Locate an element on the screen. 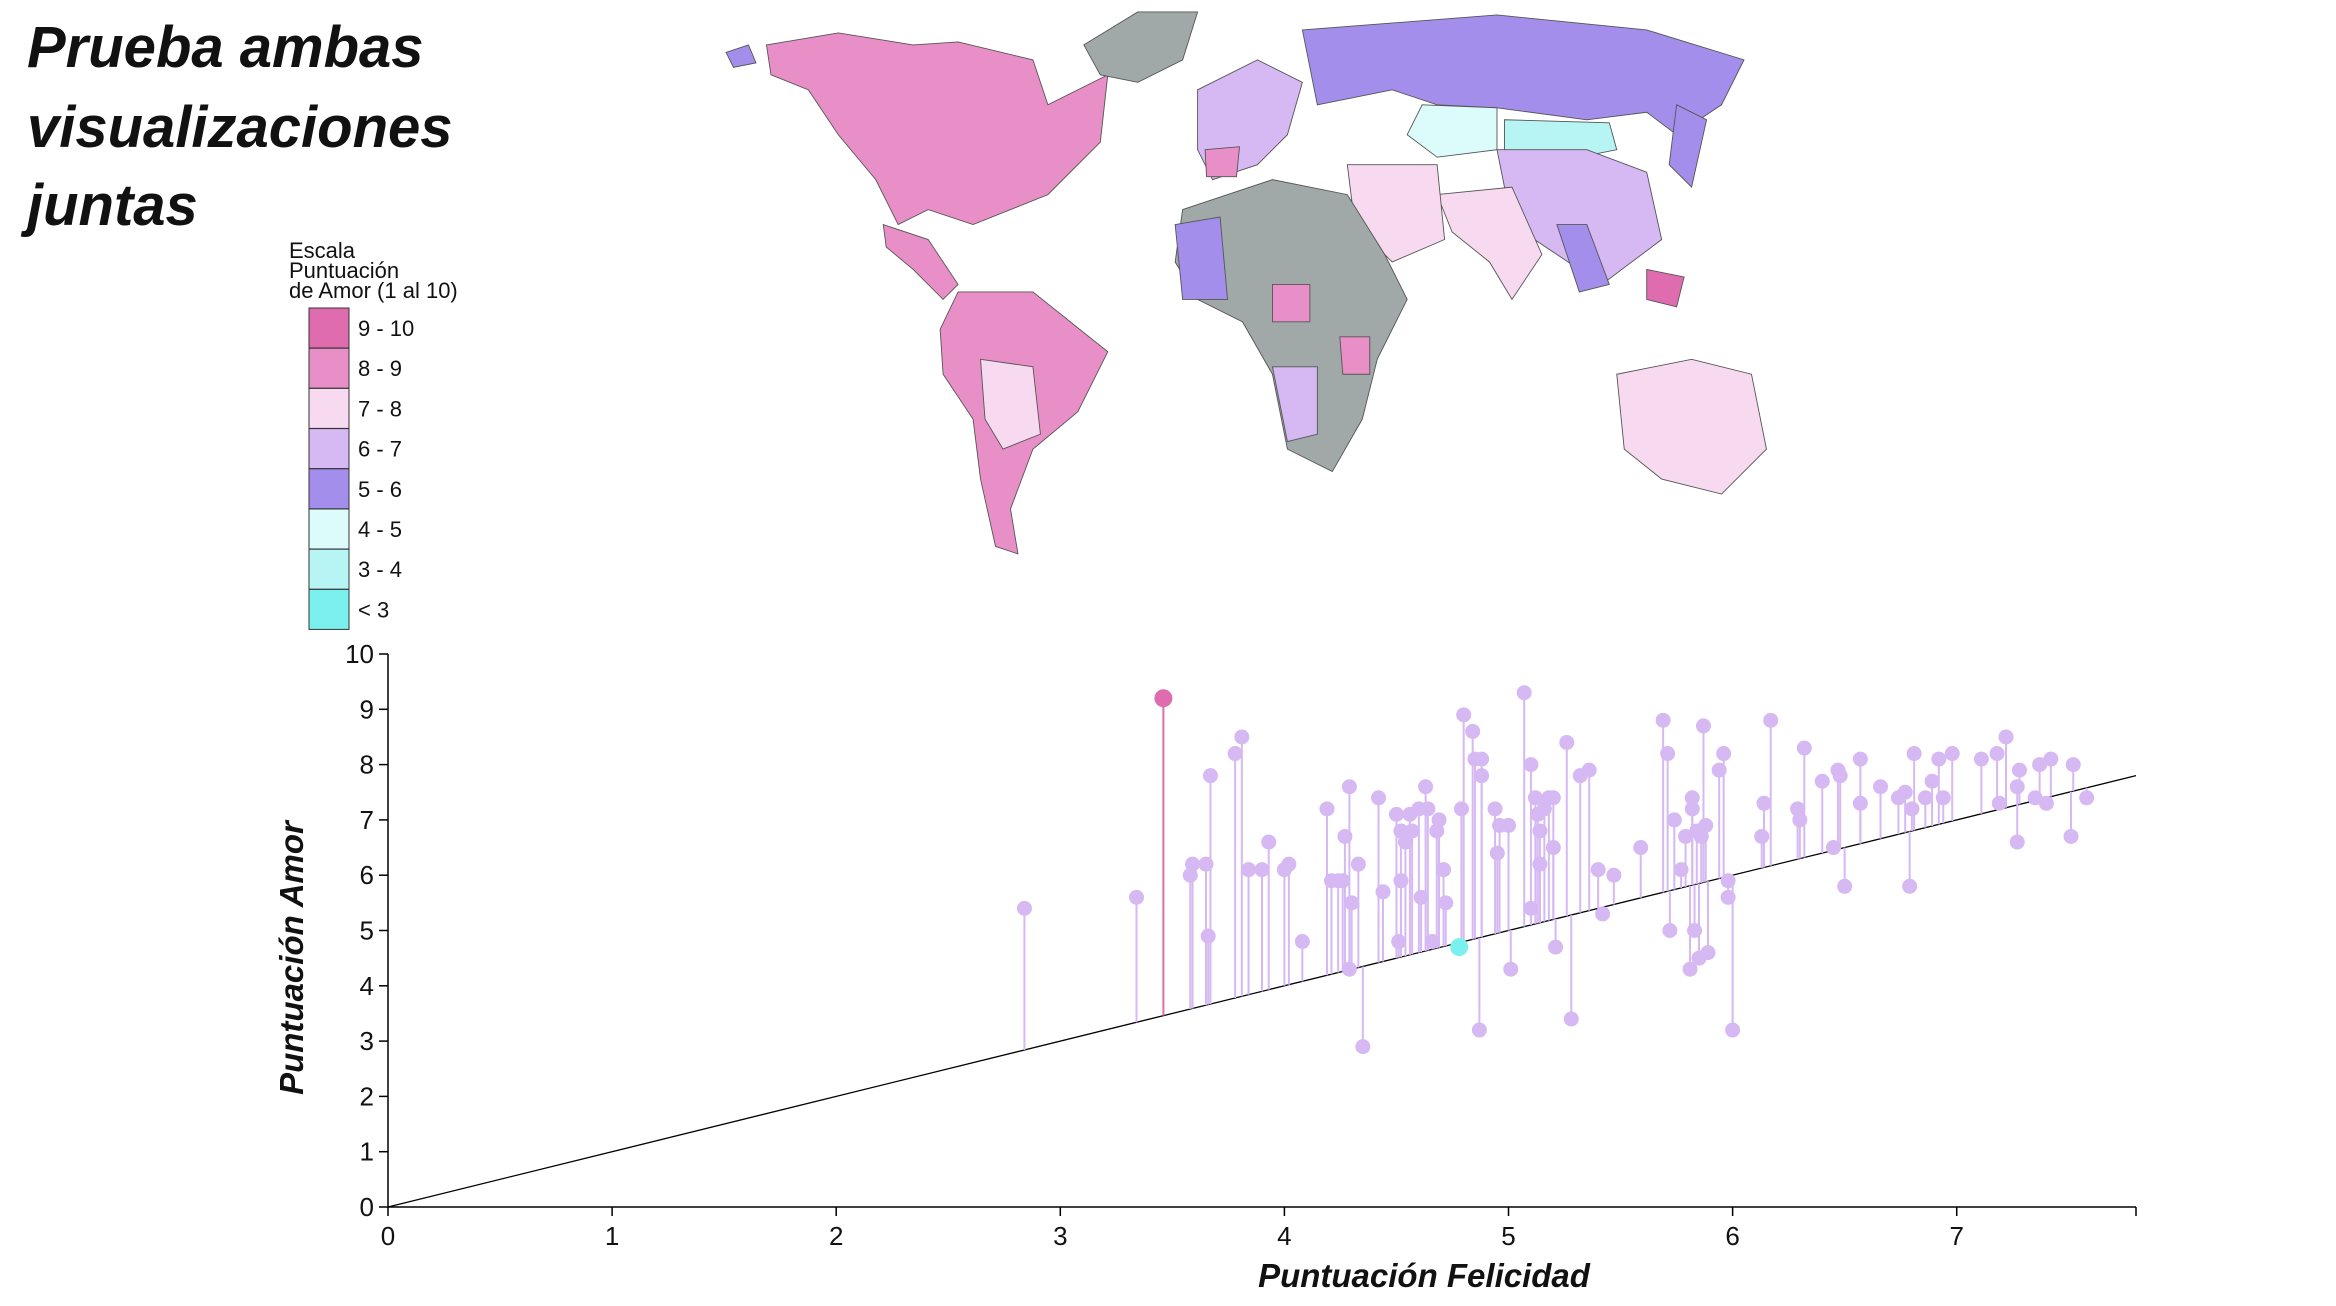 This screenshot has width=2336, height=1306. y-tick-label: 2 is located at coordinates (367, 1096).